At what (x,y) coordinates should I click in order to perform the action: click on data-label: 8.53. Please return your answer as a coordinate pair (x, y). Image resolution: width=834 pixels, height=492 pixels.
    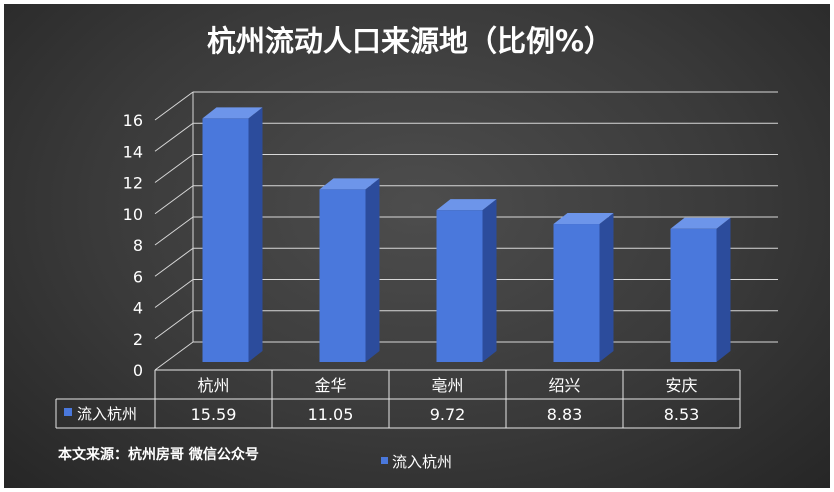
    Looking at the image, I should click on (682, 414).